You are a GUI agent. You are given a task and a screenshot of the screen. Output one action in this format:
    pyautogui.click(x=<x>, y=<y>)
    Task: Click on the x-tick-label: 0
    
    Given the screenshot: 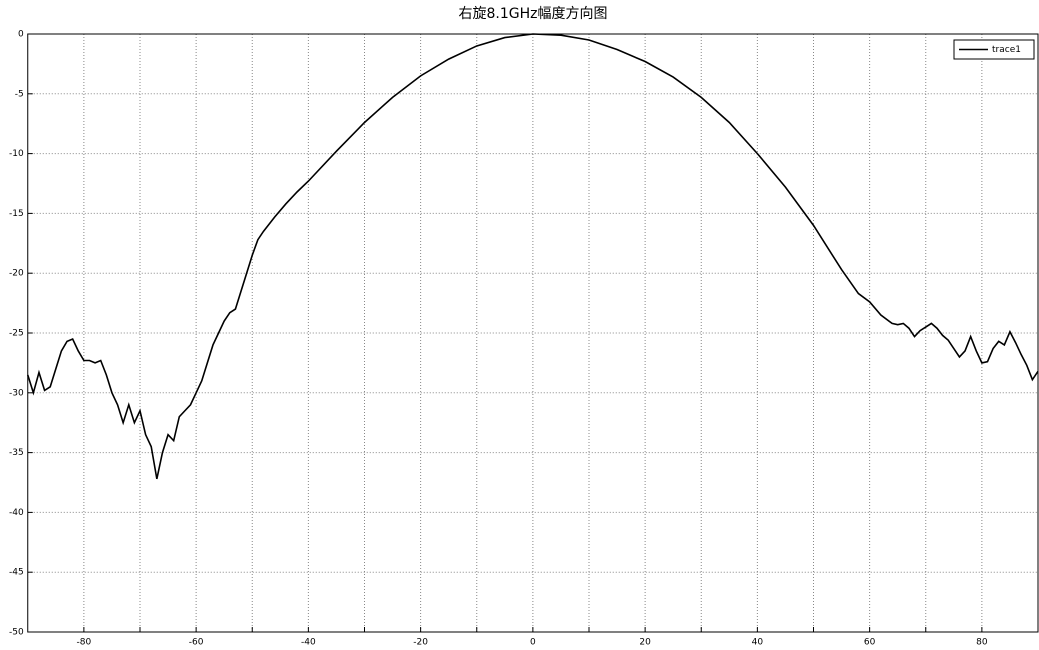 What is the action you would take?
    pyautogui.click(x=533, y=643)
    